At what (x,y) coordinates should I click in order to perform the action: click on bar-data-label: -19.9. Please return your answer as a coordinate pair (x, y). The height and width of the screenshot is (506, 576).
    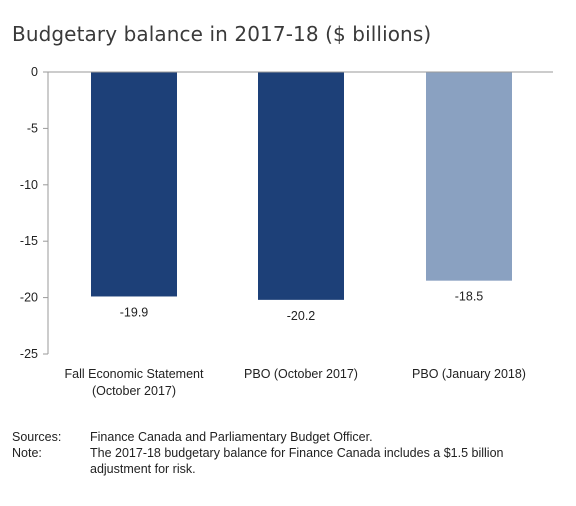
    Looking at the image, I should click on (134, 312).